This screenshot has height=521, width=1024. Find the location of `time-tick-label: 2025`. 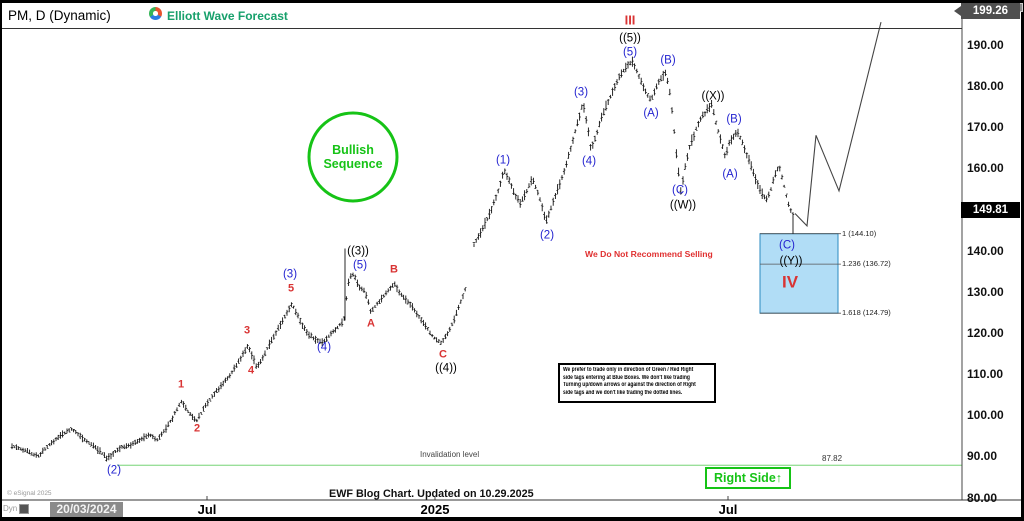

time-tick-label: 2025 is located at coordinates (435, 509).